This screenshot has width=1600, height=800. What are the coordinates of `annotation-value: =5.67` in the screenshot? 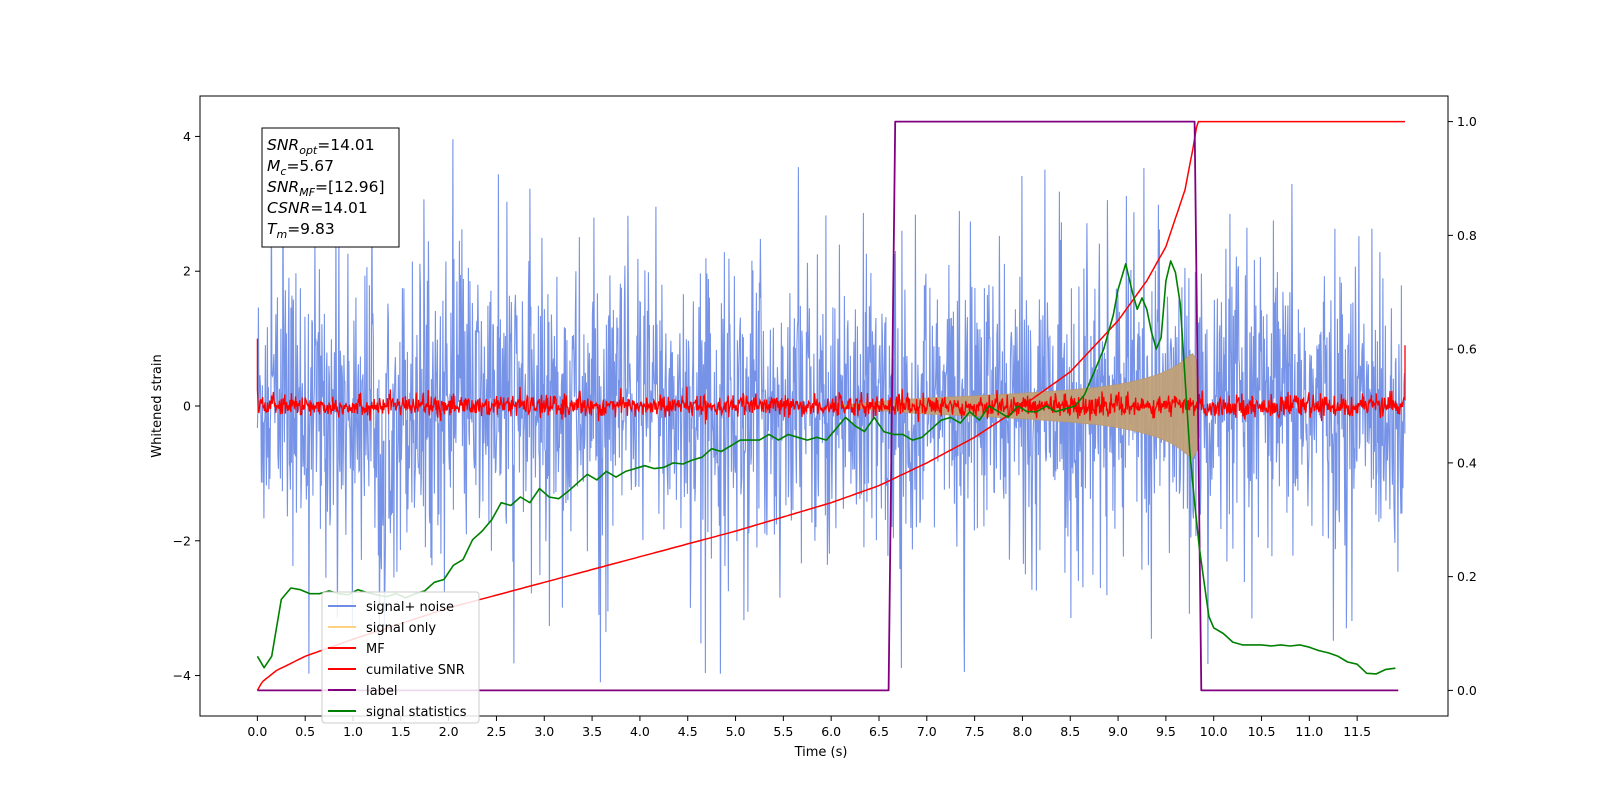 It's located at (310, 166).